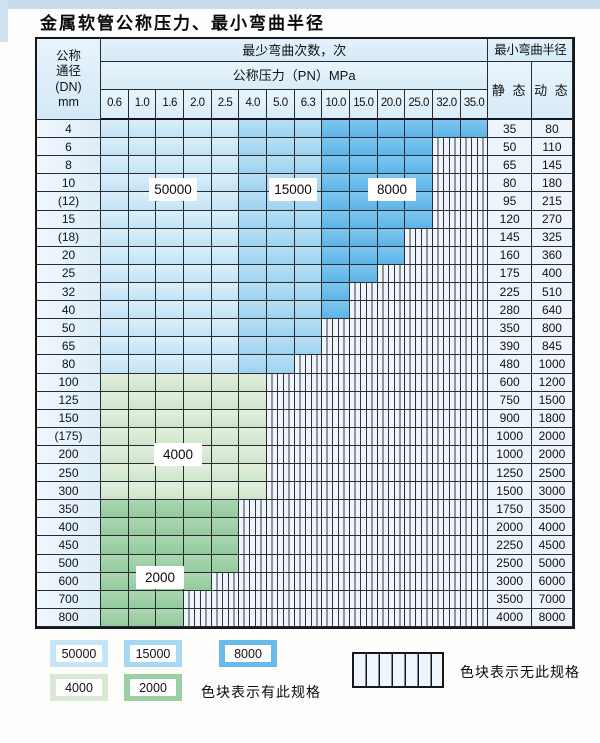 This screenshot has height=743, width=600. I want to click on dn-cell: 4, so click(69, 129).